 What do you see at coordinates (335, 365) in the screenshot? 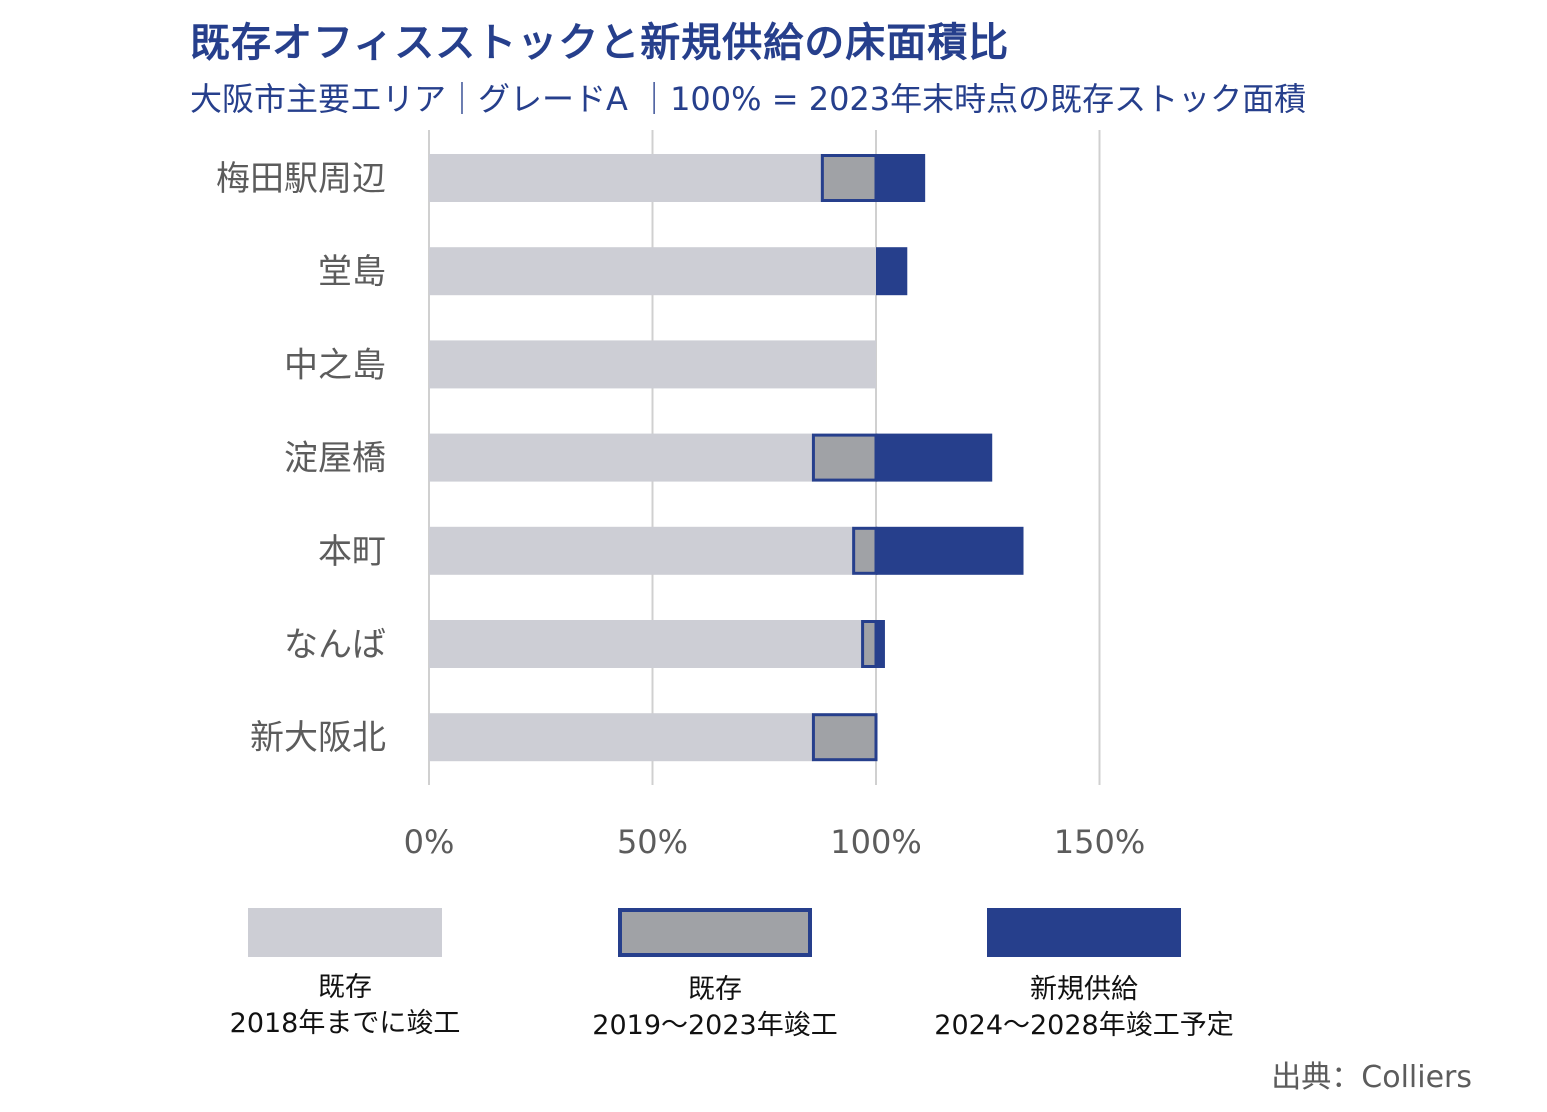
I see `category-label: 中之島` at bounding box center [335, 365].